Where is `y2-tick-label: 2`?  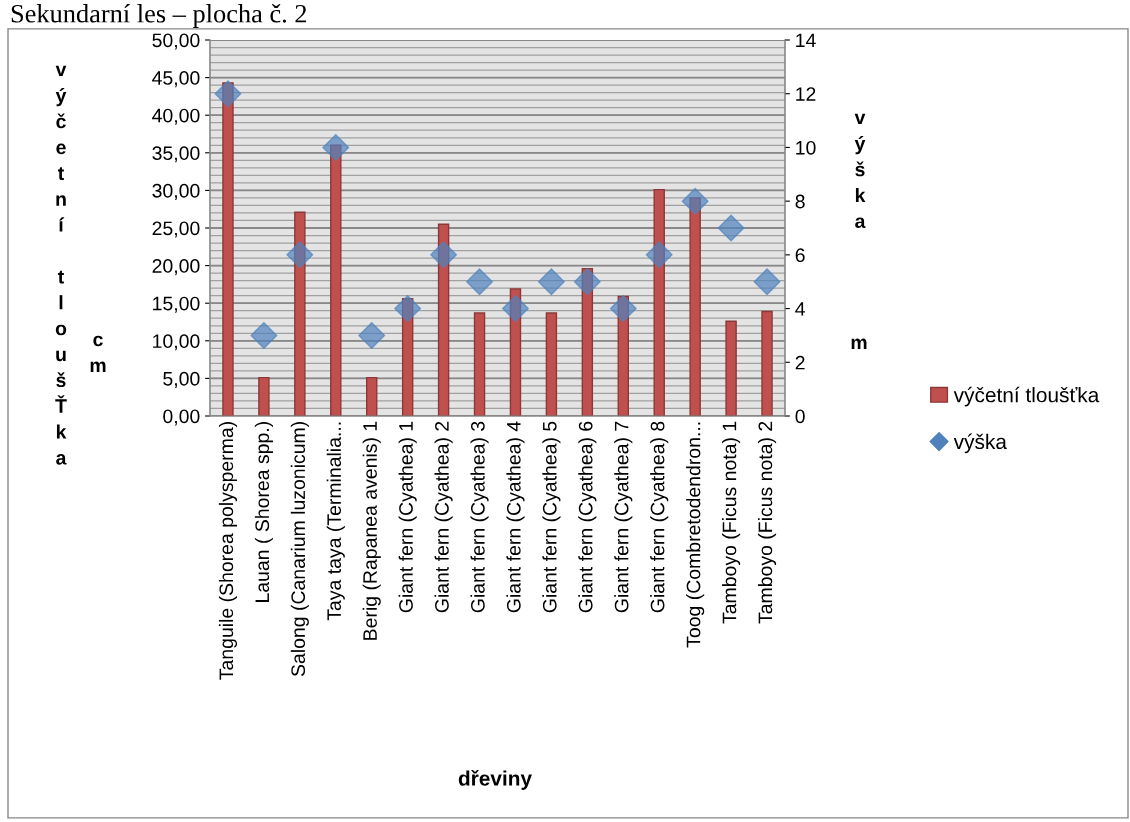 y2-tick-label: 2 is located at coordinates (800, 362).